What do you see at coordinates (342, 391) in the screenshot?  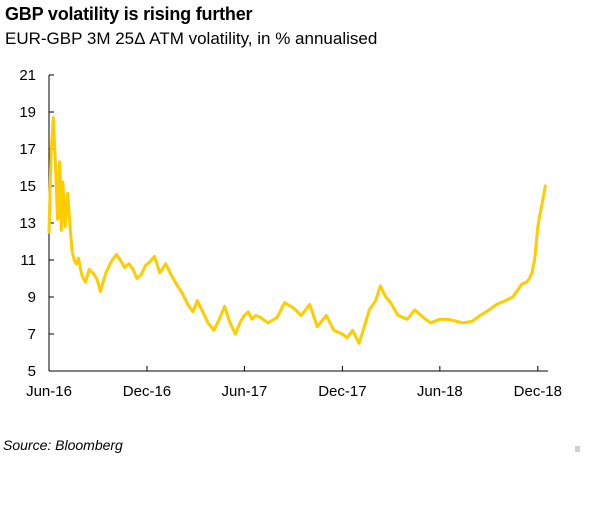 I see `x-tick-label: Dec-17` at bounding box center [342, 391].